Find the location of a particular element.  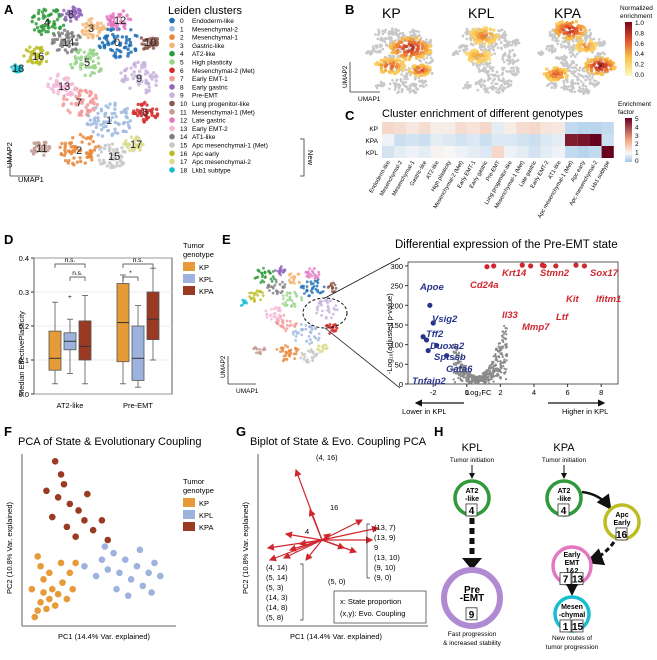

legend-name-9: Pre-EMT is located at coordinates (205, 96).